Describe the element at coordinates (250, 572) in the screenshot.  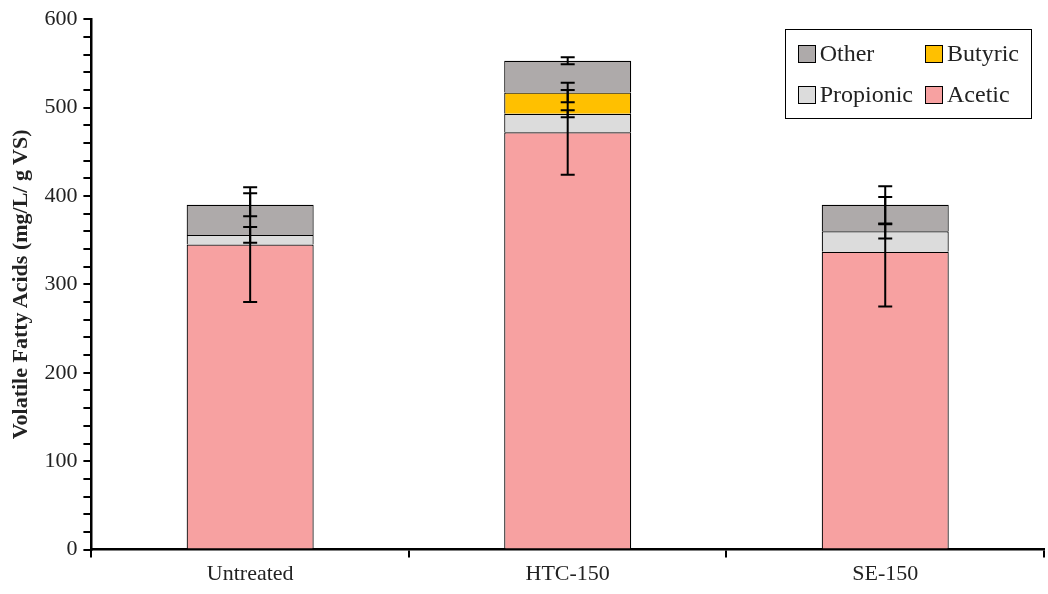
I see `x-tick-label: Untreated` at that location.